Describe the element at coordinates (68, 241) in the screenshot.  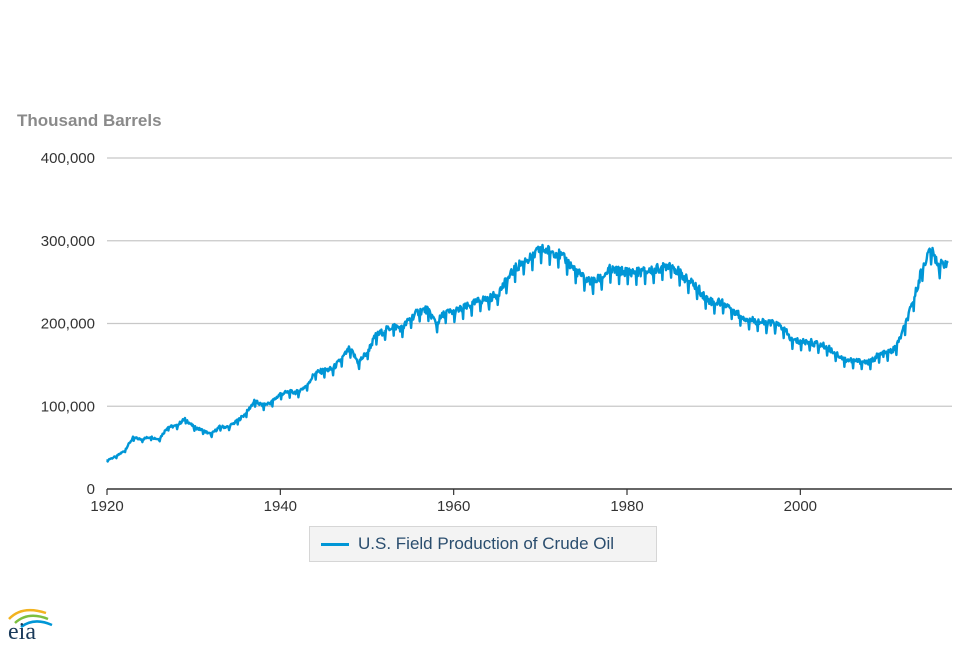
I see `y-tick-label: 300,000` at that location.